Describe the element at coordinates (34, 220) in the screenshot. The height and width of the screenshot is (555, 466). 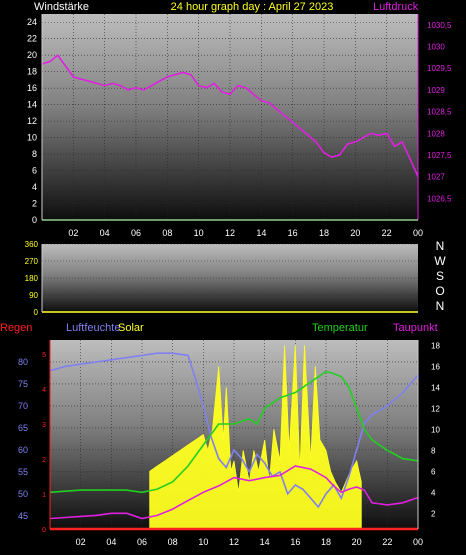
I see `wind-tick-label: 0` at that location.